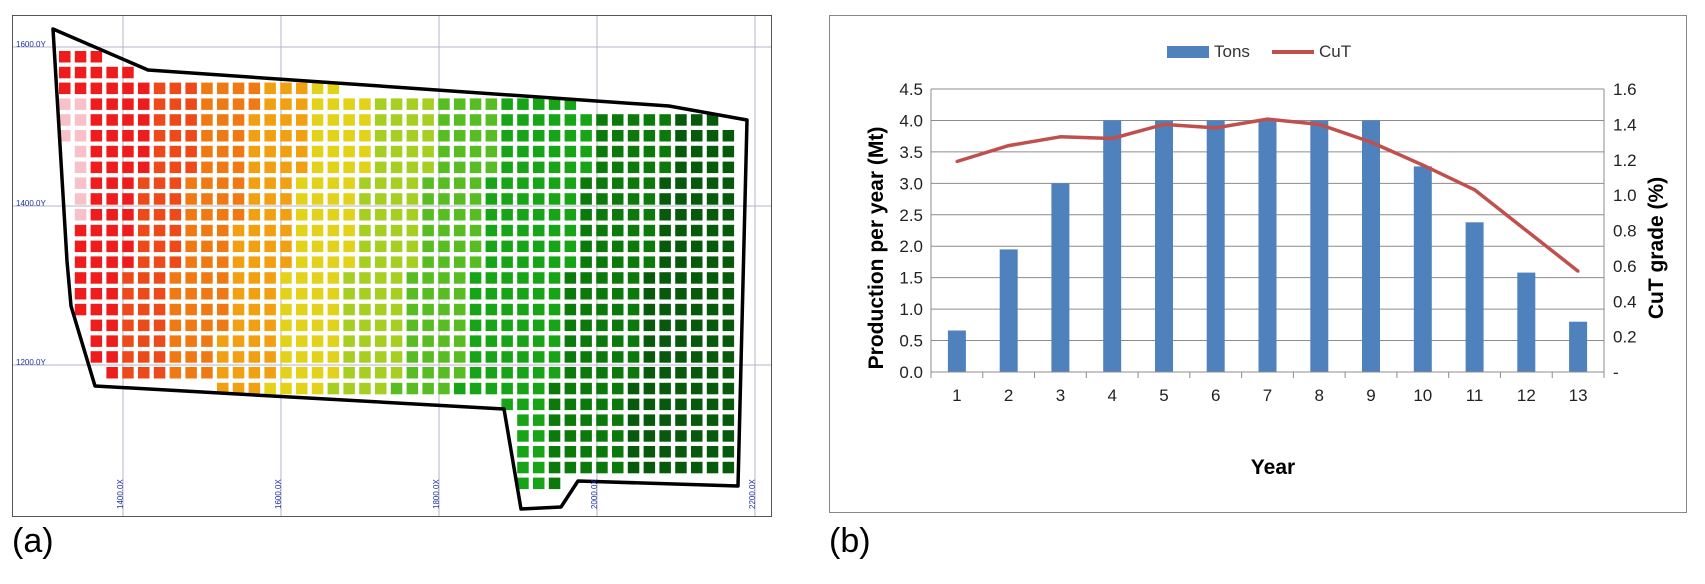  What do you see at coordinates (1232, 51) in the screenshot?
I see `legend-label-tons: Tons` at bounding box center [1232, 51].